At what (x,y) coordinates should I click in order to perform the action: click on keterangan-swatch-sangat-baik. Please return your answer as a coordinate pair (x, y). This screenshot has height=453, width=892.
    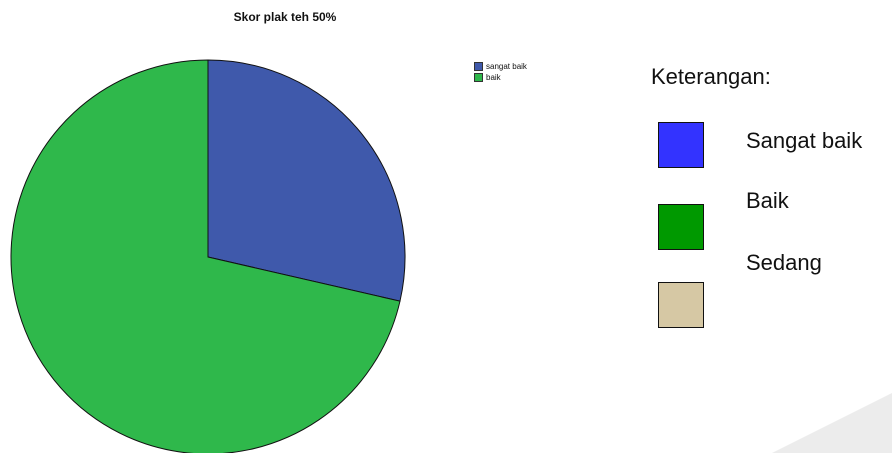
    Looking at the image, I should click on (681, 145).